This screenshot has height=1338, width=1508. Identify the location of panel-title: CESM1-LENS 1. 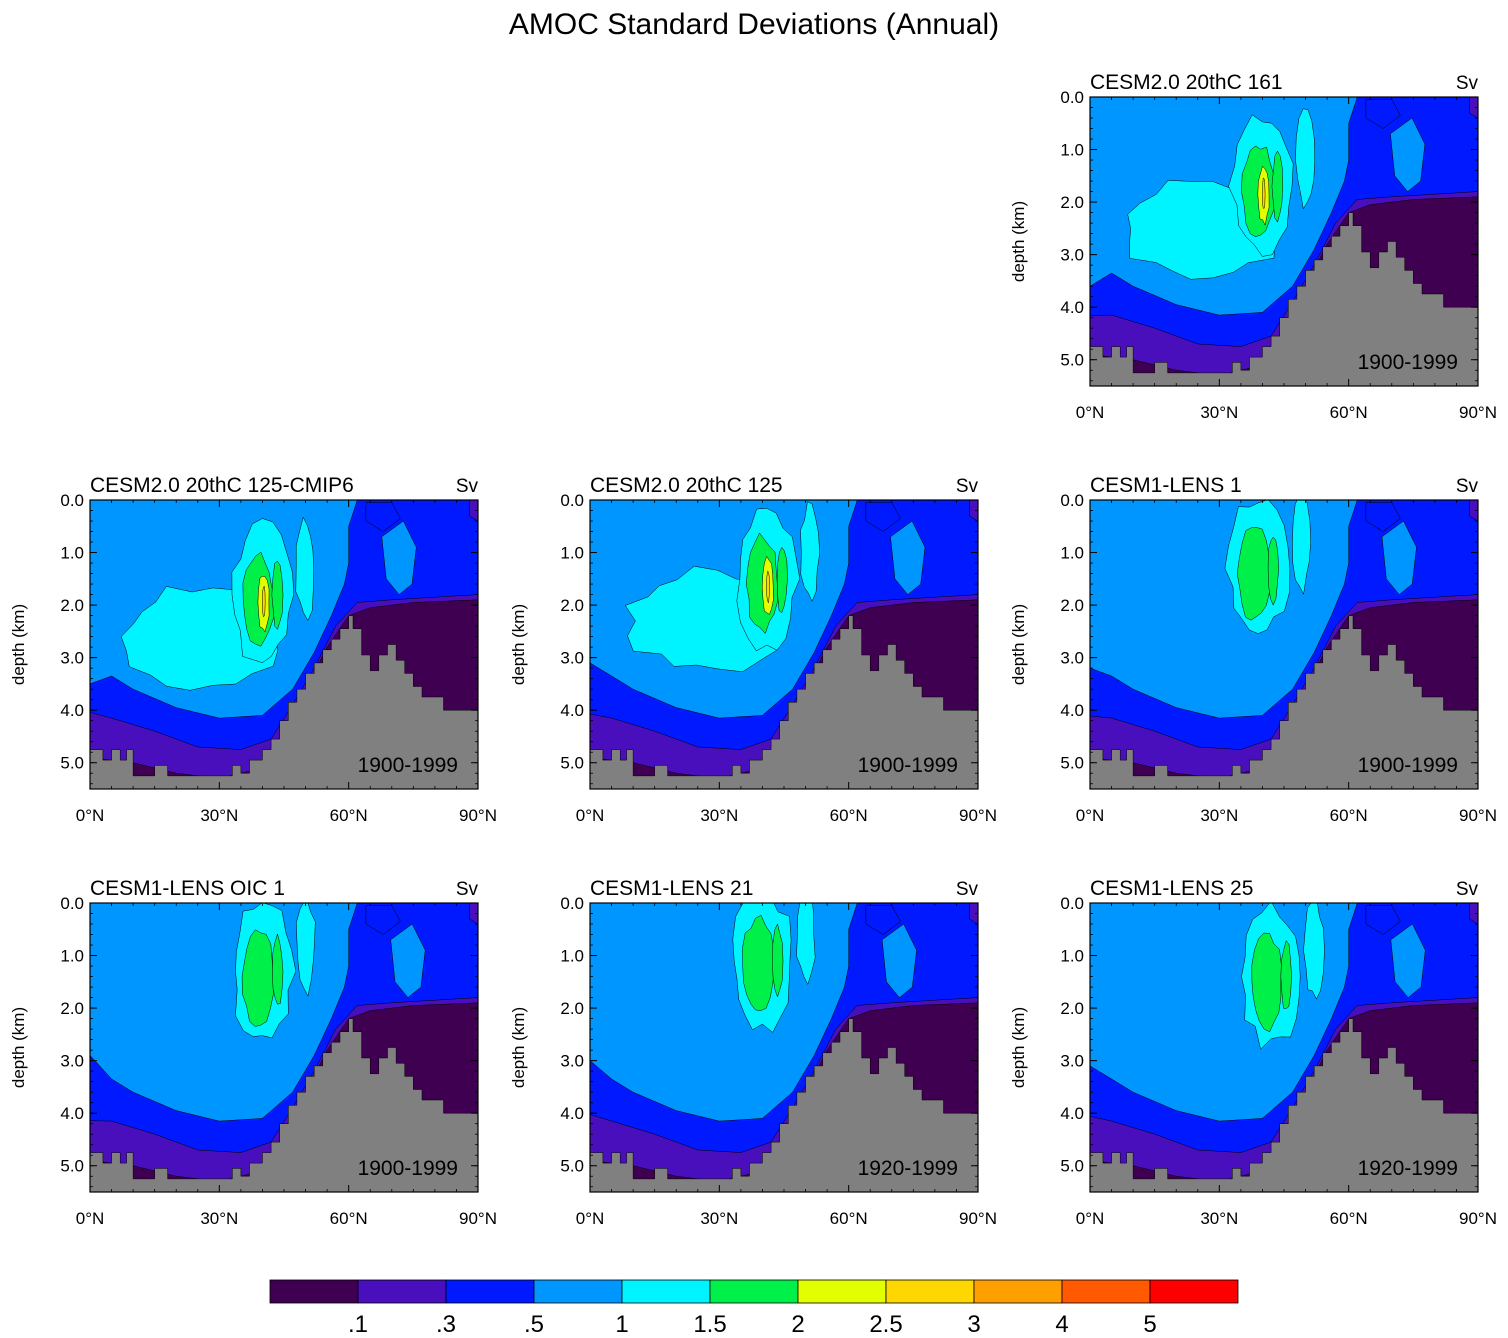
(1166, 485).